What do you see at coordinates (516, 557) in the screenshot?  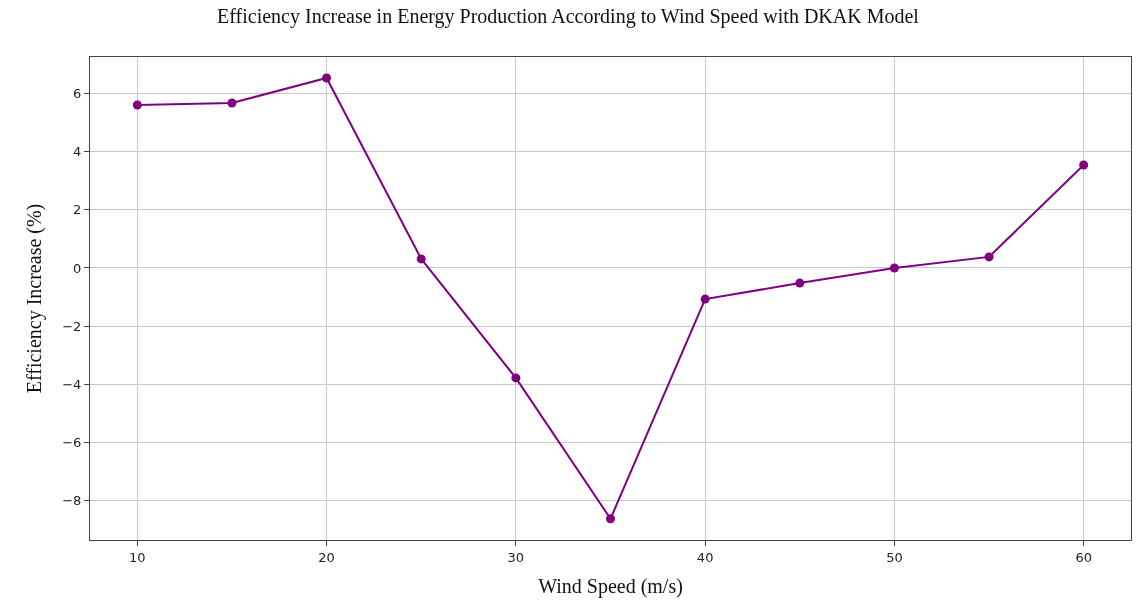 I see `x-tick-label: 30` at bounding box center [516, 557].